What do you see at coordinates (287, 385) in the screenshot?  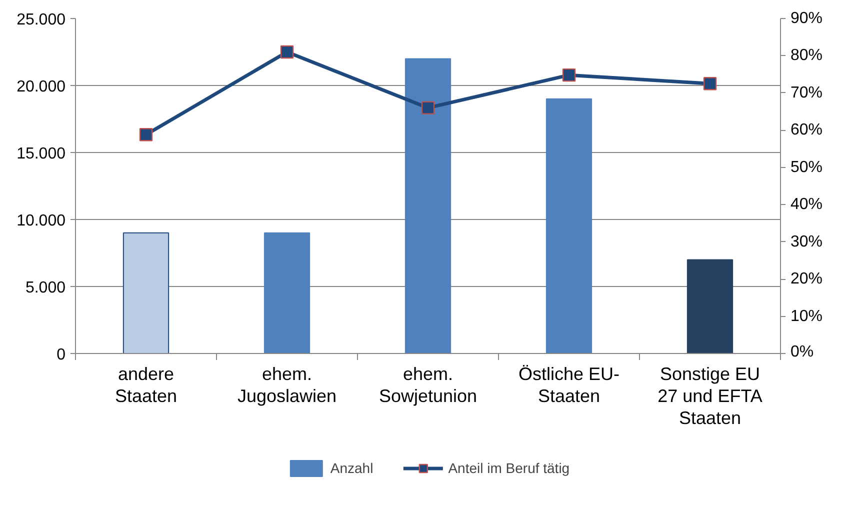 I see `x-tick-label: ehem. Jugoslawien` at bounding box center [287, 385].